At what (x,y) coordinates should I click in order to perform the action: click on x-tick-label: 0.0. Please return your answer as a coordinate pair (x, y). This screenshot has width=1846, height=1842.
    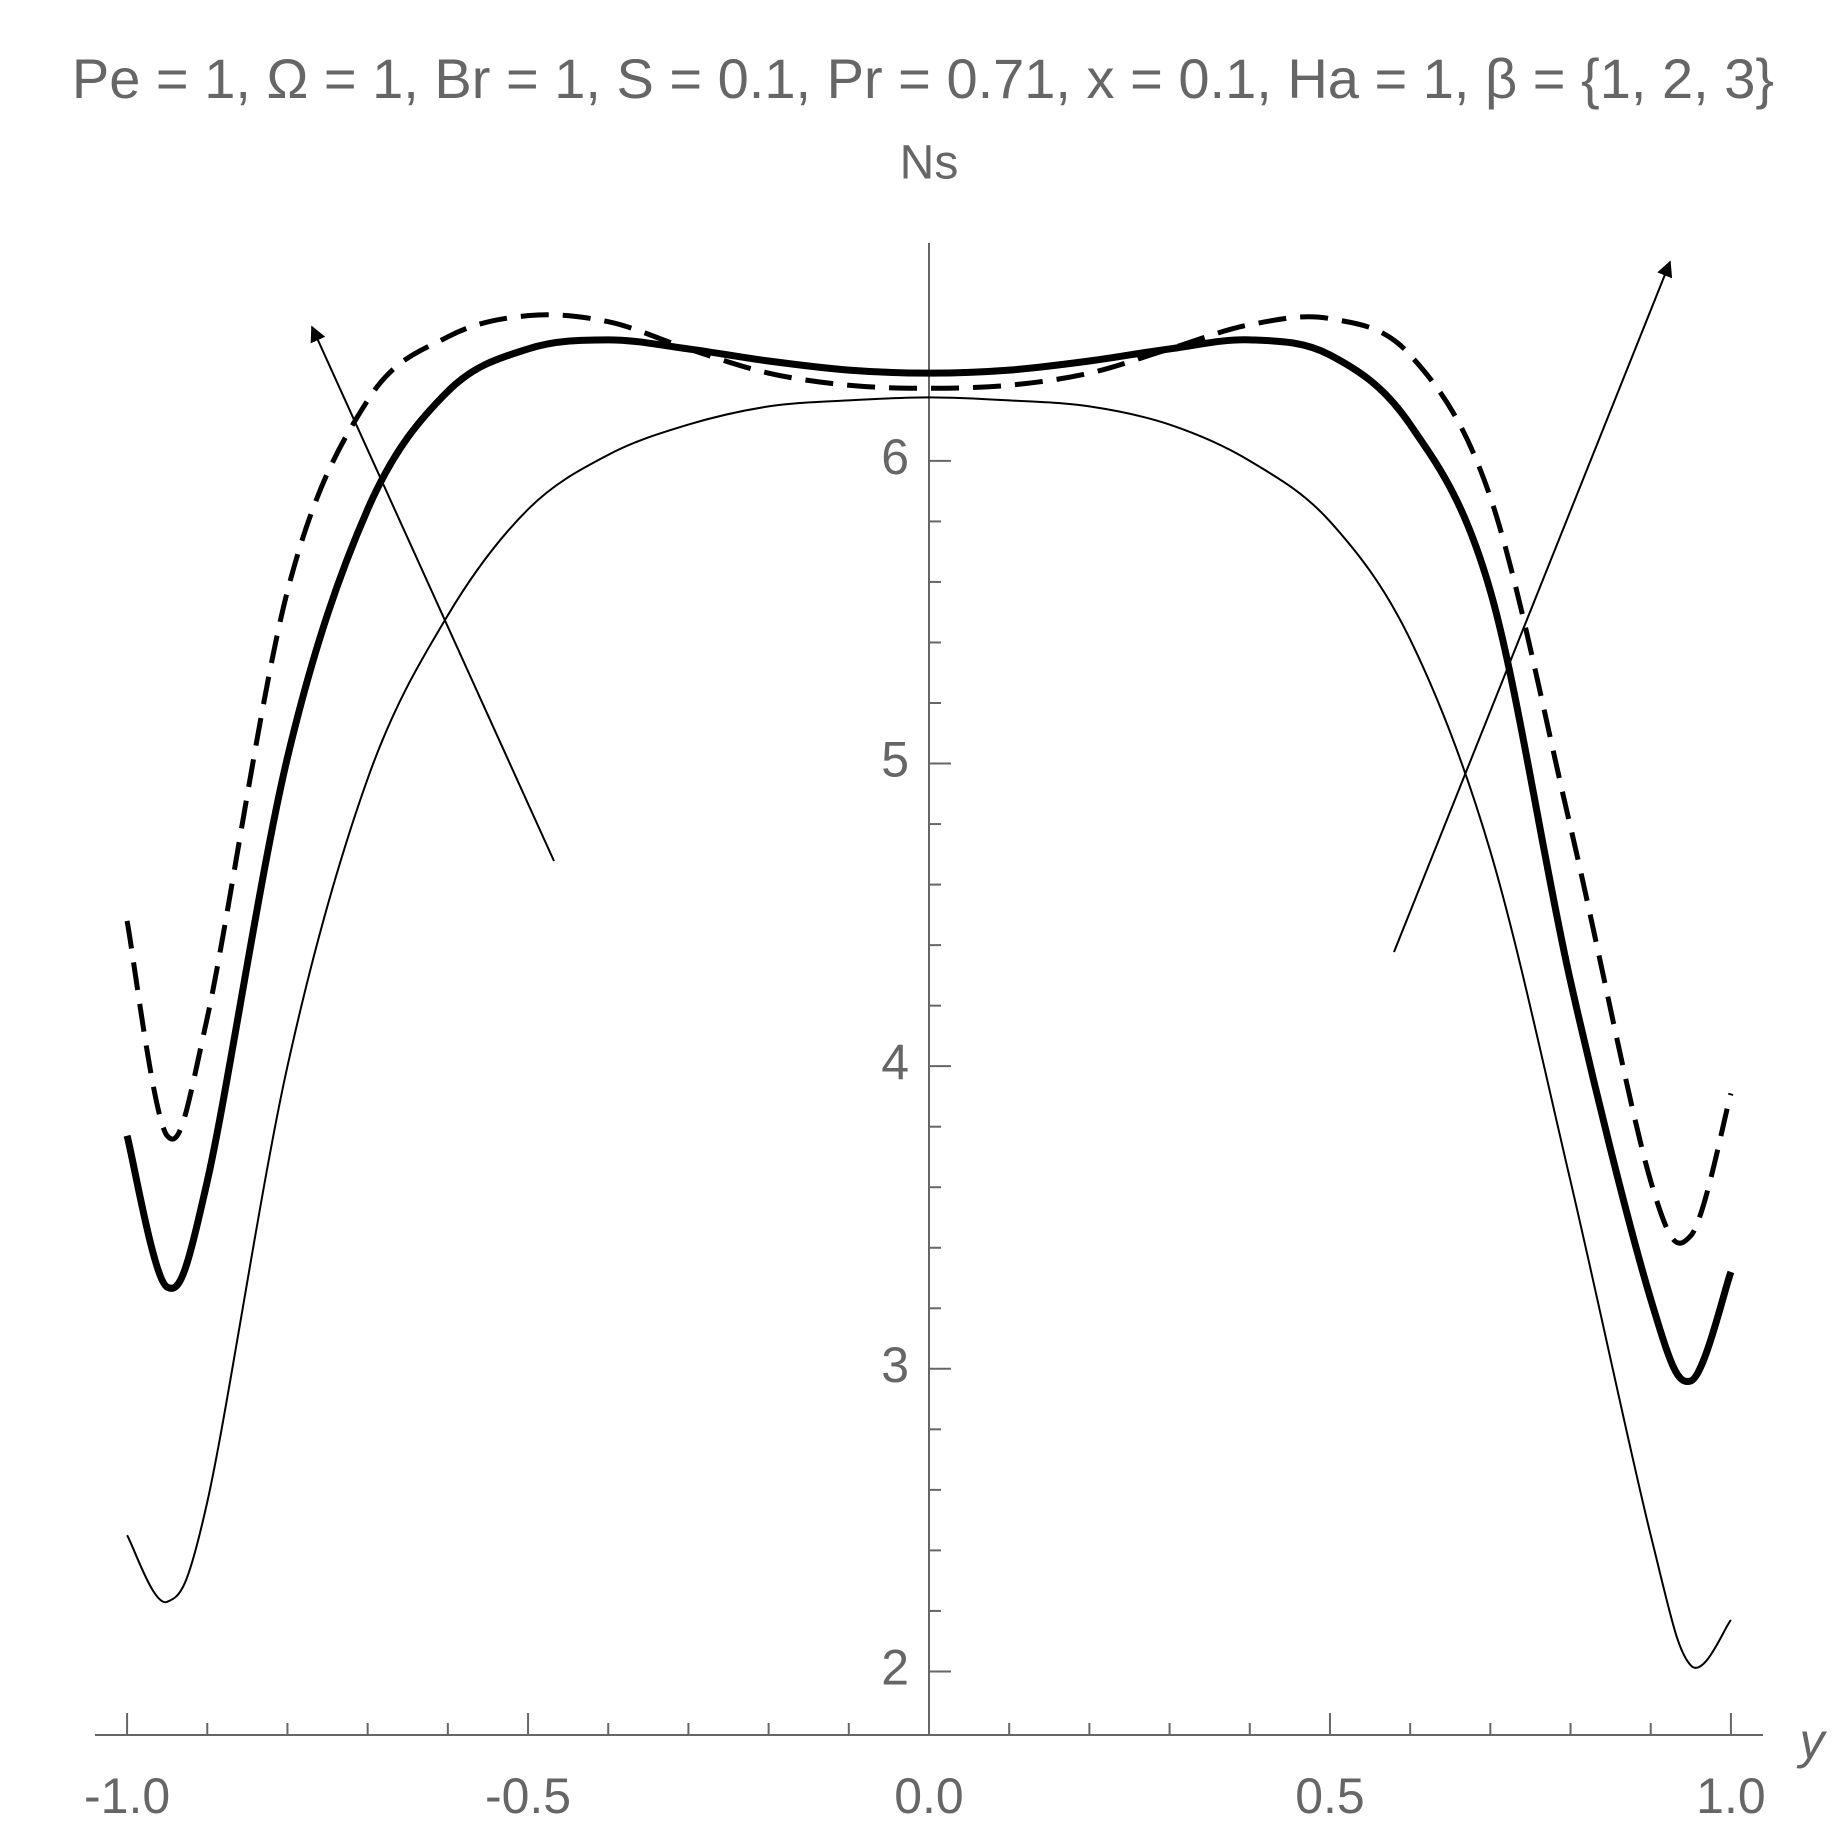
    Looking at the image, I should click on (929, 1796).